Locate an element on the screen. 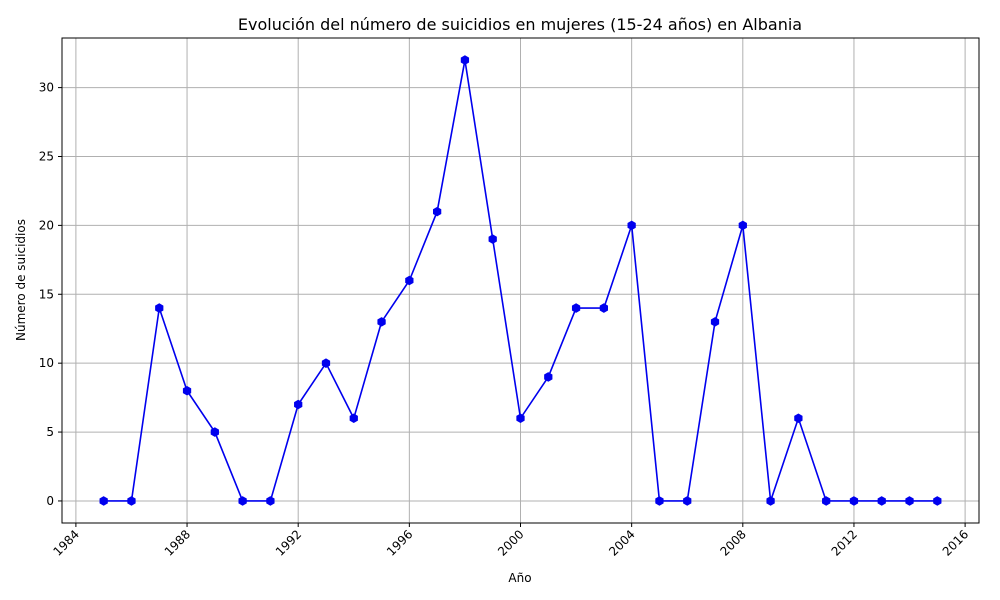 The height and width of the screenshot is (600, 1000). y-tick-label: 0 is located at coordinates (50, 501).